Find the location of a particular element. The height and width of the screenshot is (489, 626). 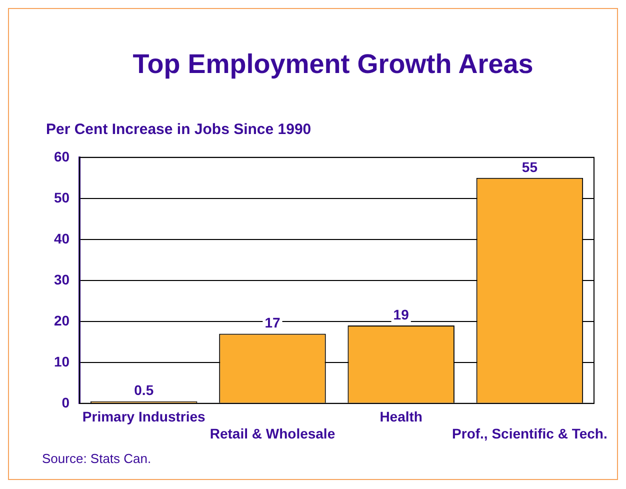

x-tick-label: Health is located at coordinates (401, 416).